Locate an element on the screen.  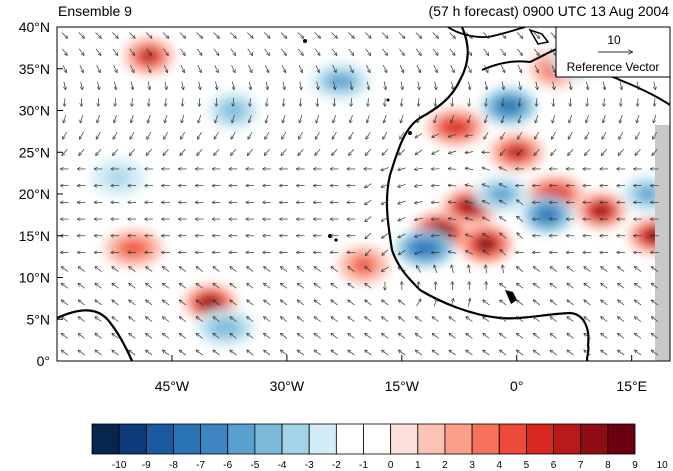
colorbar-tick-label: 9 is located at coordinates (635, 465).